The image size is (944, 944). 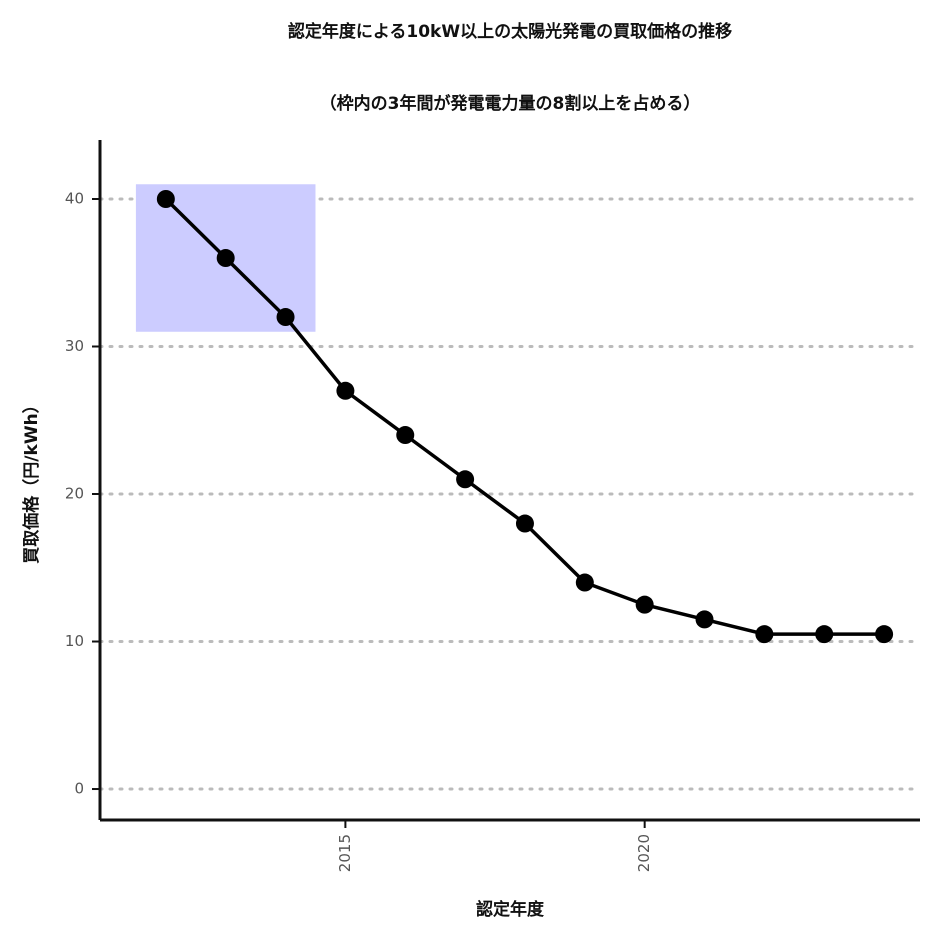 I want to click on chart-subtitle: （枠内の3年間が発電電力量の8割以上を占める）, so click(x=510, y=103).